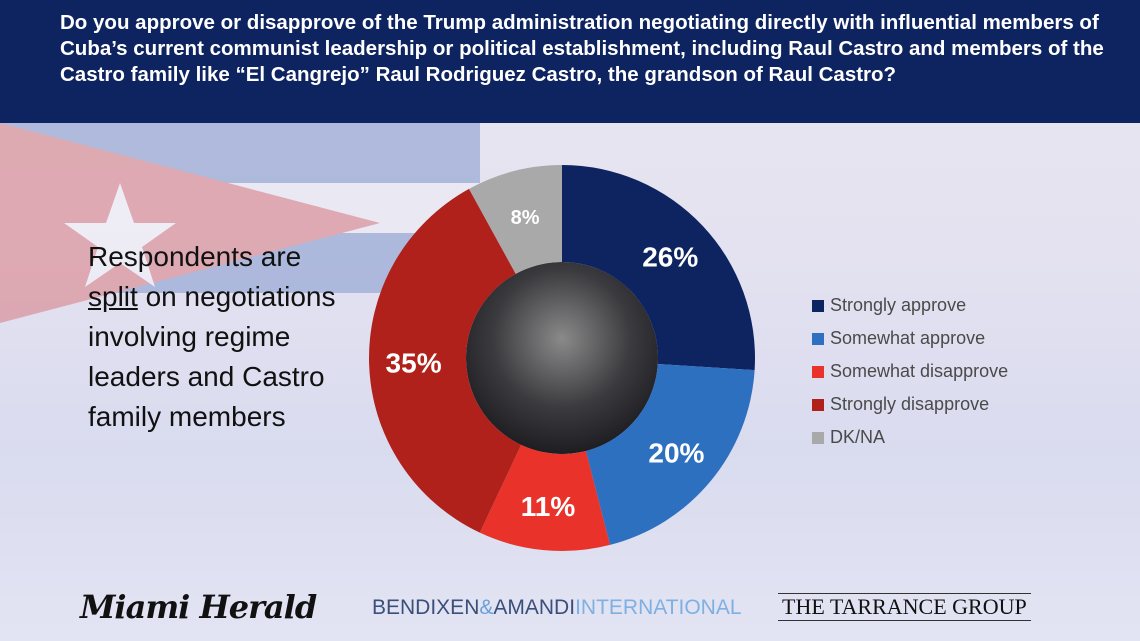 The height and width of the screenshot is (641, 1140). What do you see at coordinates (670, 256) in the screenshot?
I see `data-label: 26%` at bounding box center [670, 256].